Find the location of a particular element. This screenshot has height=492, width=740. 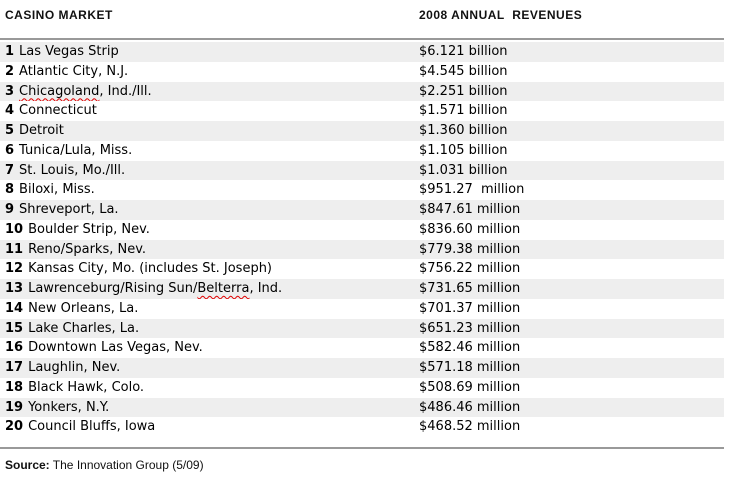

revenue-cell: $2.251 billion is located at coordinates (463, 91).